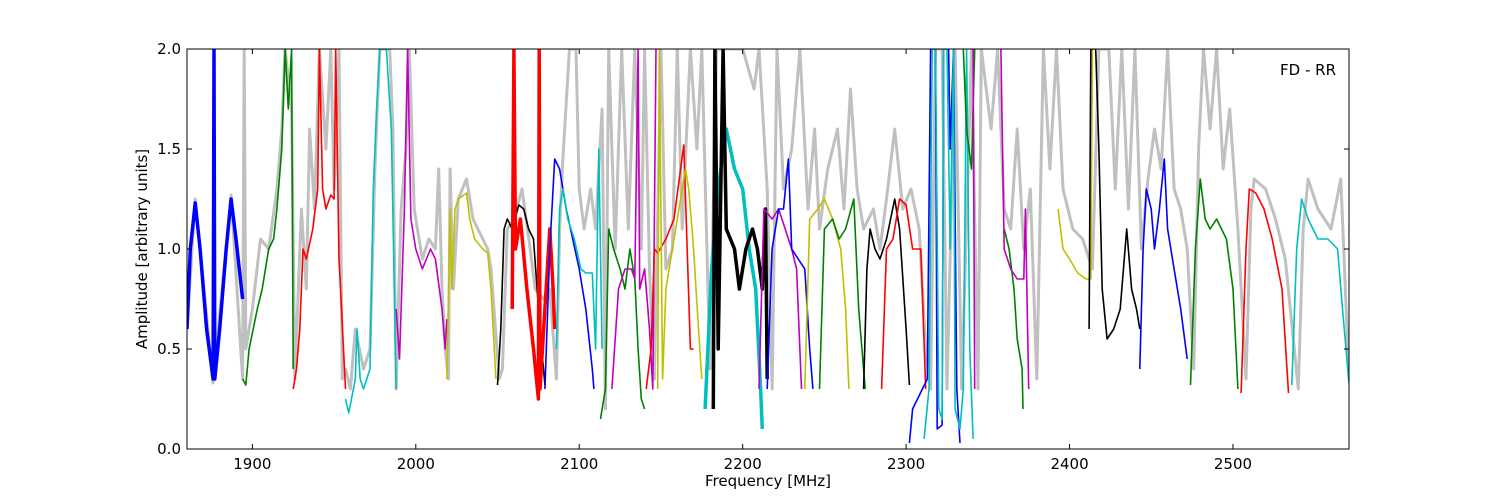 This screenshot has height=504, width=1500. Describe the element at coordinates (252, 464) in the screenshot. I see `x-tick-label: 1900` at that location.